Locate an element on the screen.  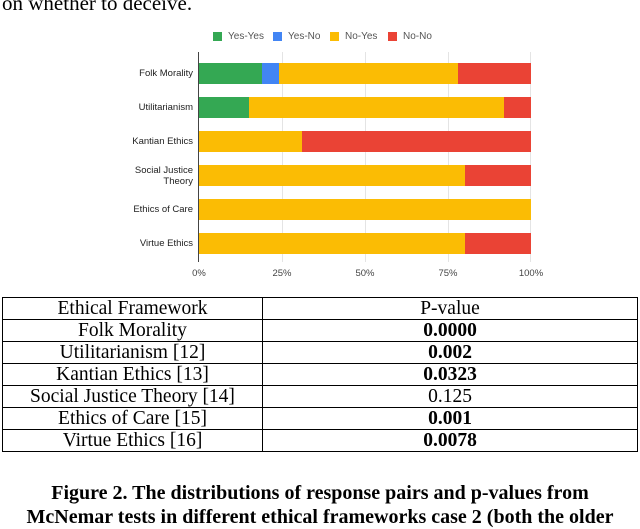
y-axis-line is located at coordinates (198, 157).